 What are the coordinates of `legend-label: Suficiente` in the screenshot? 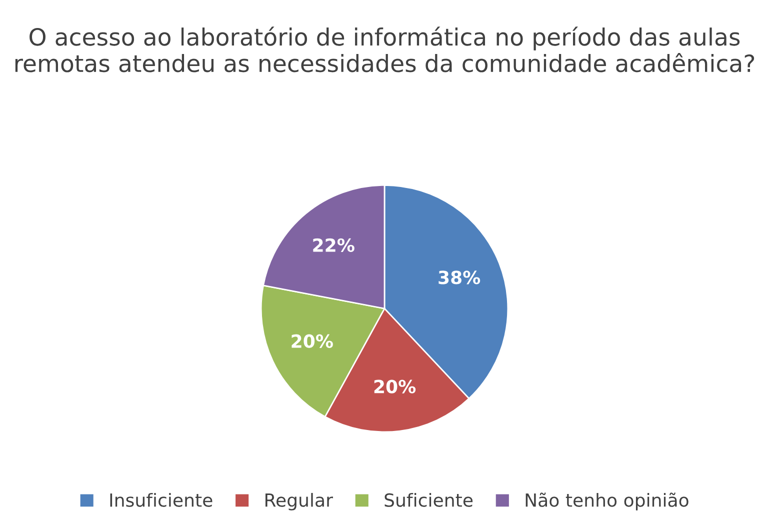 It's located at (428, 499).